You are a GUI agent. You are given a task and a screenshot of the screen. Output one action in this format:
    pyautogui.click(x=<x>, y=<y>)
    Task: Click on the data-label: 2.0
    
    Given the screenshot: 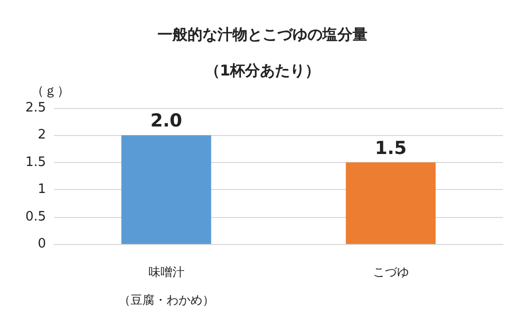 What is the action you would take?
    pyautogui.click(x=166, y=121)
    